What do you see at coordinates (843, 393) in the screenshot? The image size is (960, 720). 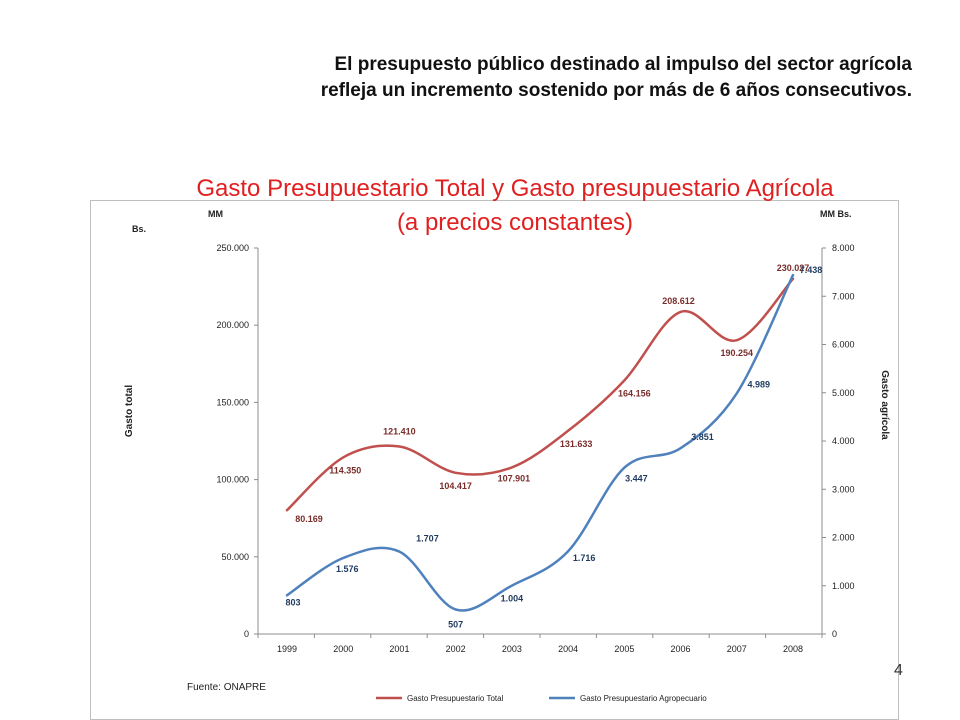 I see `right-tick-label: 5.000` at bounding box center [843, 393].